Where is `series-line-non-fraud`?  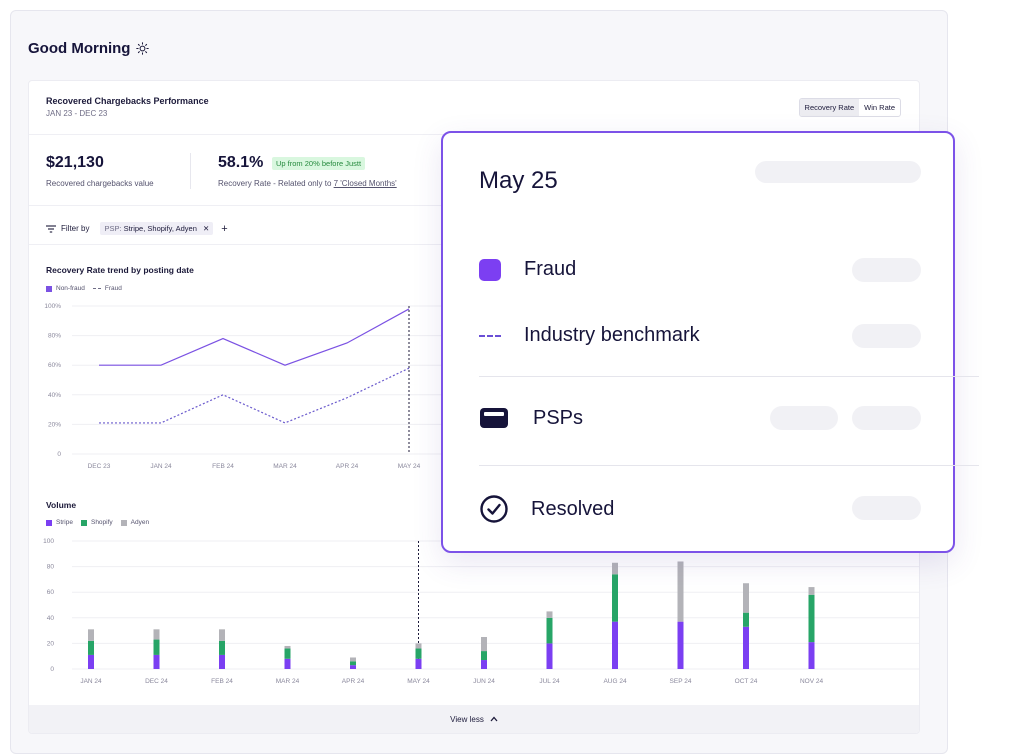 series-line-non-fraud is located at coordinates (254, 337).